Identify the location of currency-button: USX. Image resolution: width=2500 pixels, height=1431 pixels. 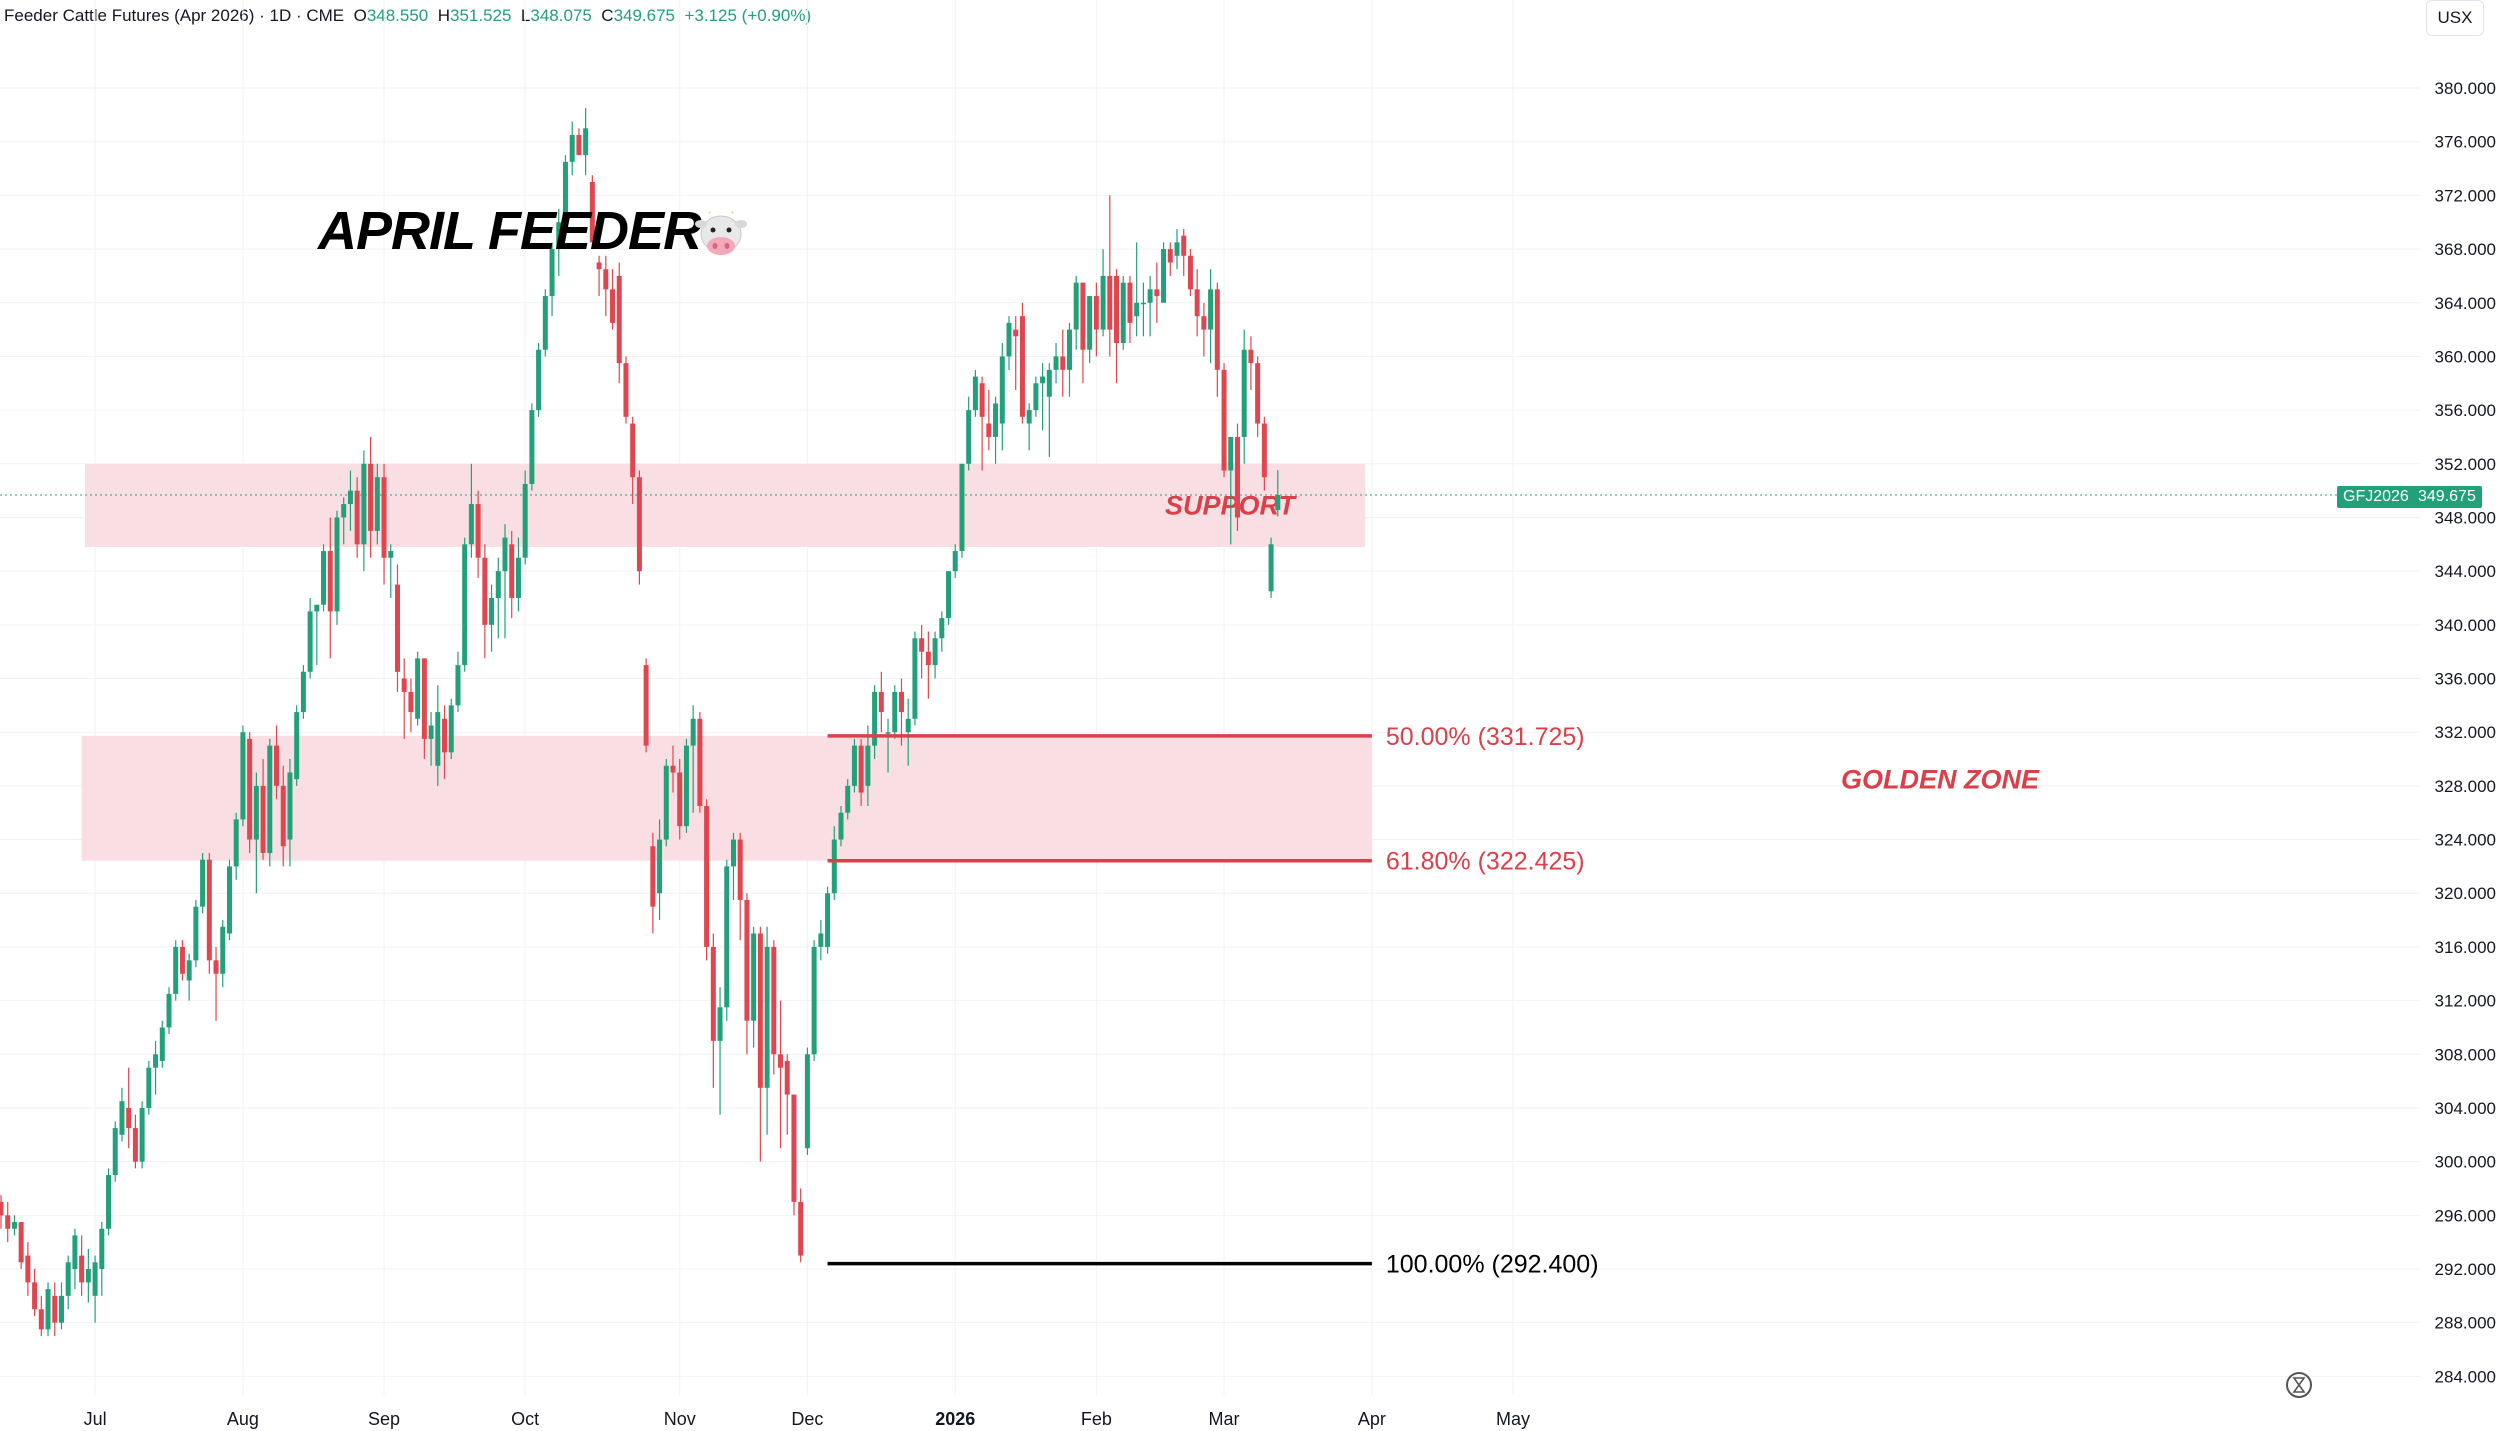
(2455, 18).